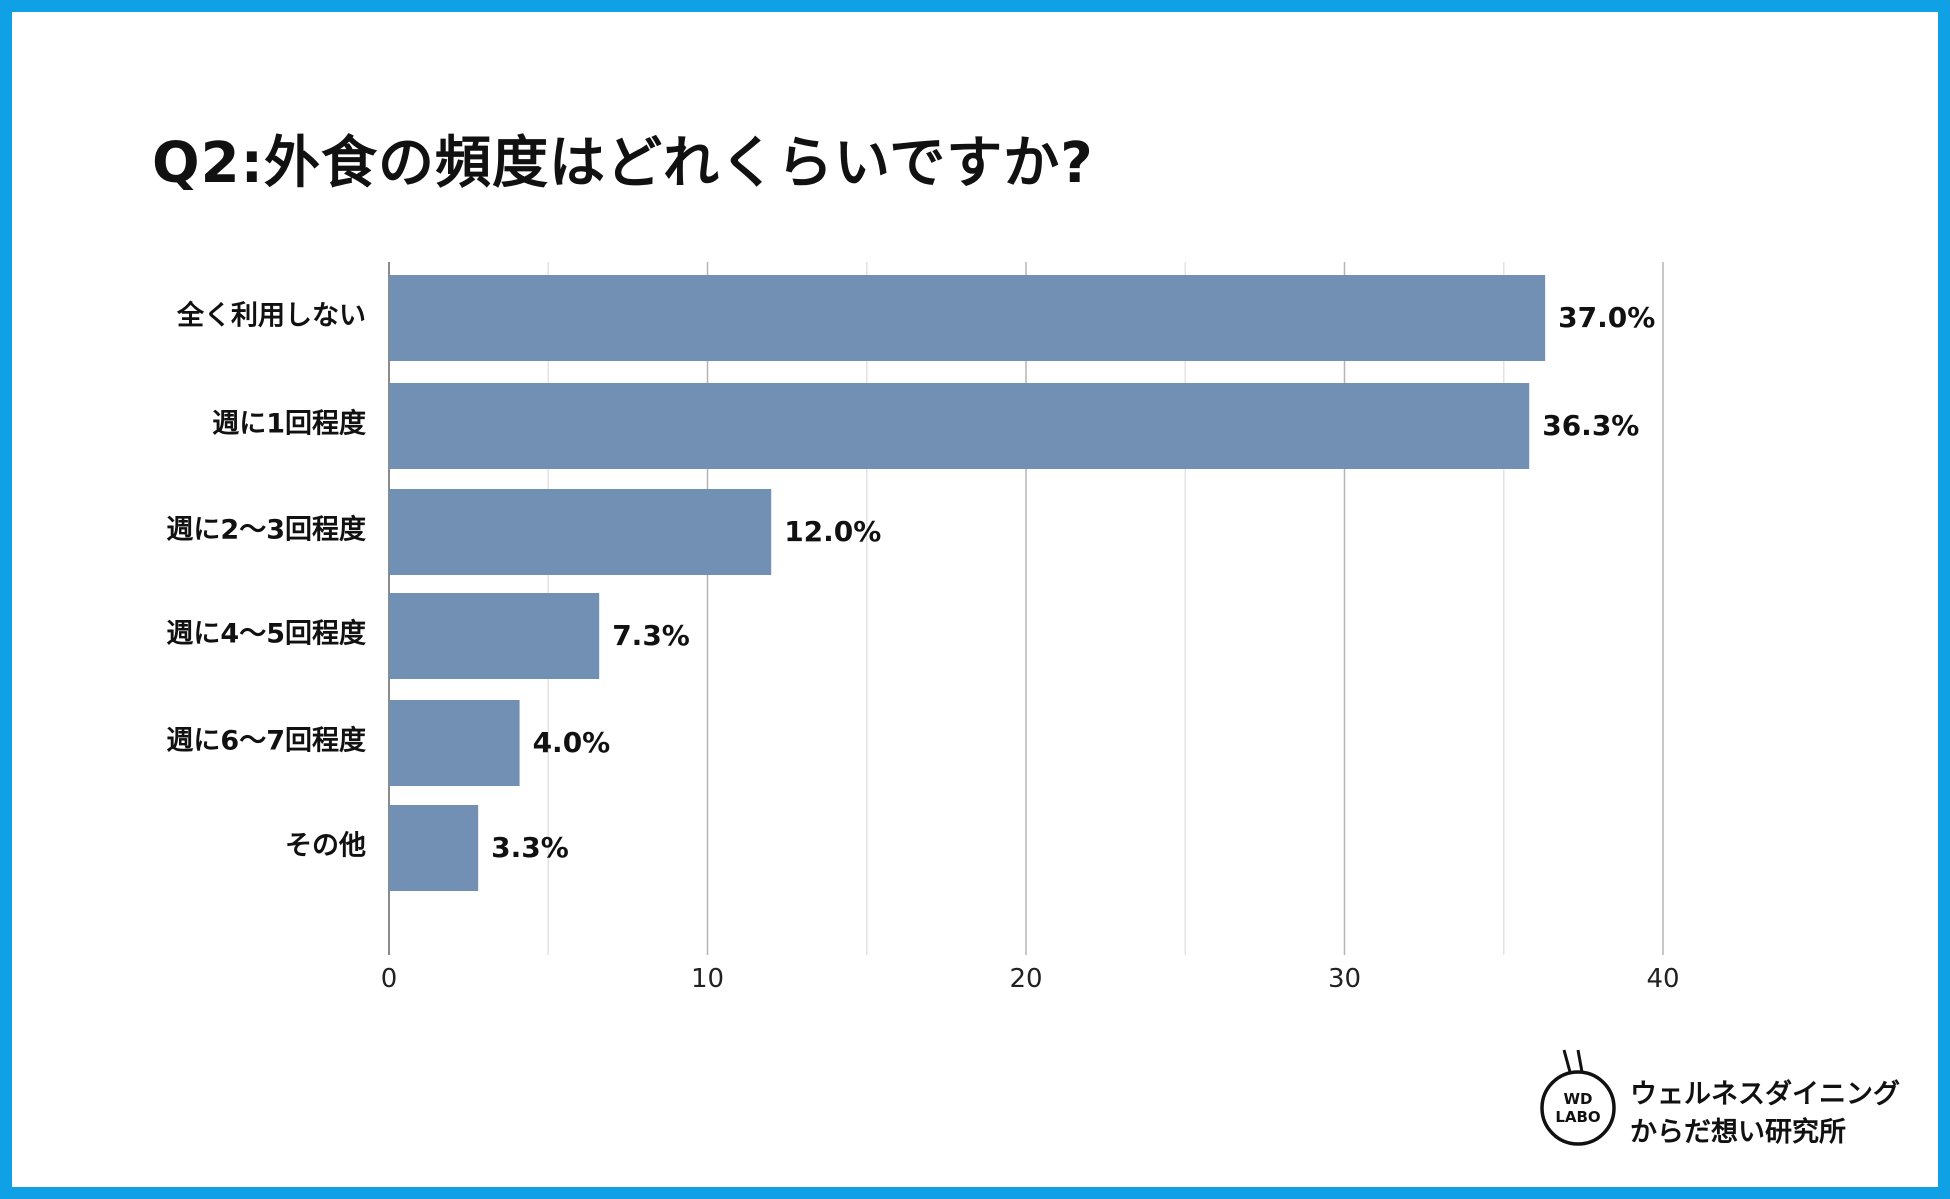 This screenshot has height=1199, width=1950. What do you see at coordinates (530, 847) in the screenshot?
I see `data-label: 3.3%` at bounding box center [530, 847].